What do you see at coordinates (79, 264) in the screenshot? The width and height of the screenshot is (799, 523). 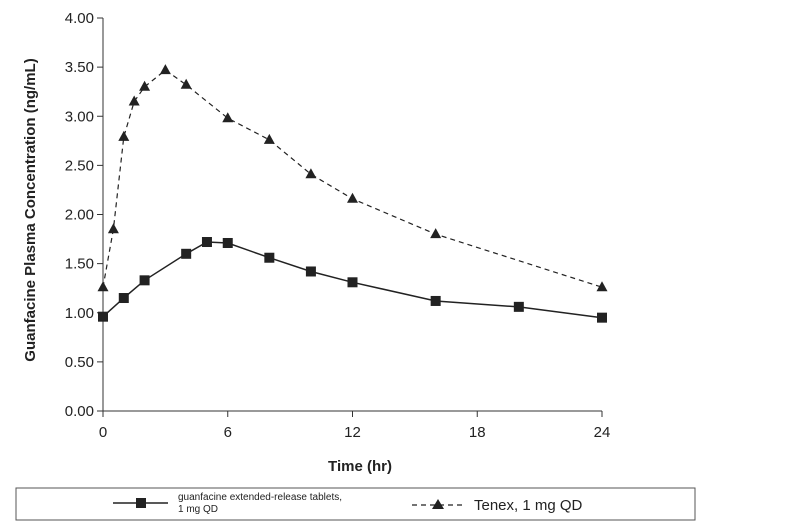 I see `y-tick-label: 1.50` at bounding box center [79, 264].